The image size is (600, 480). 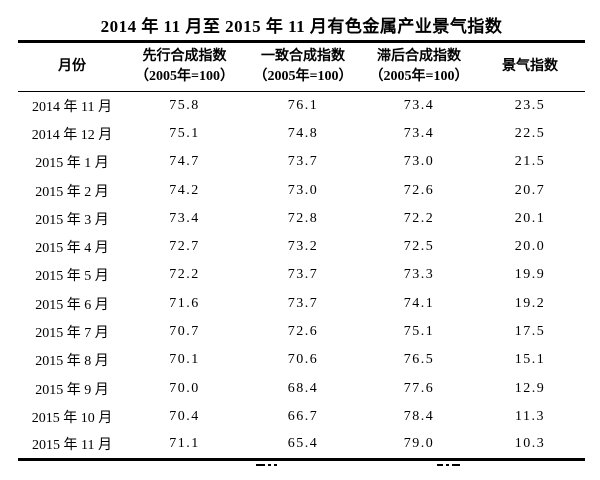 What do you see at coordinates (72, 277) in the screenshot?
I see `month-cell: 2015 年 5 月` at bounding box center [72, 277].